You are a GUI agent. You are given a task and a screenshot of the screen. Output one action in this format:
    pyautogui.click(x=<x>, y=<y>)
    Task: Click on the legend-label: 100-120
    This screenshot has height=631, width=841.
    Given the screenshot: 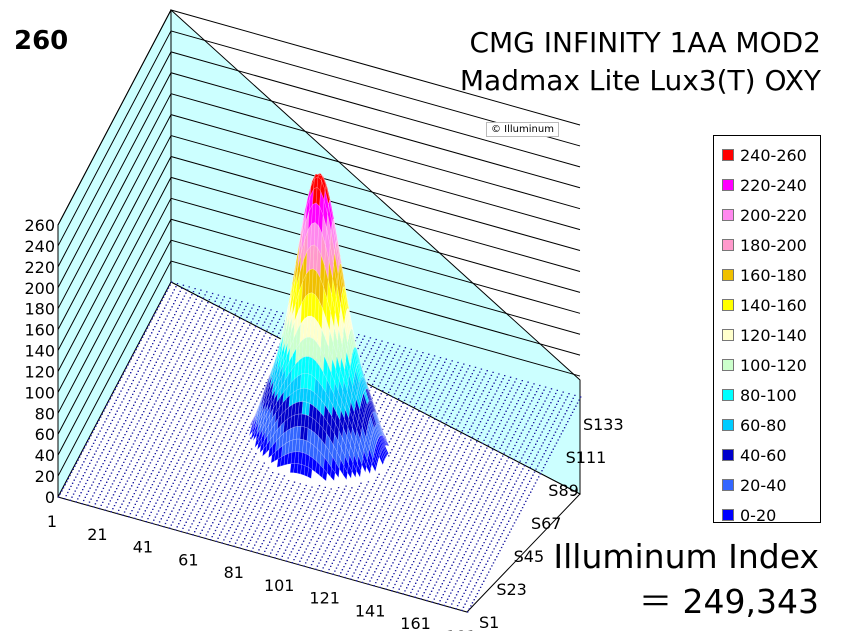 What is the action you would take?
    pyautogui.click(x=773, y=365)
    